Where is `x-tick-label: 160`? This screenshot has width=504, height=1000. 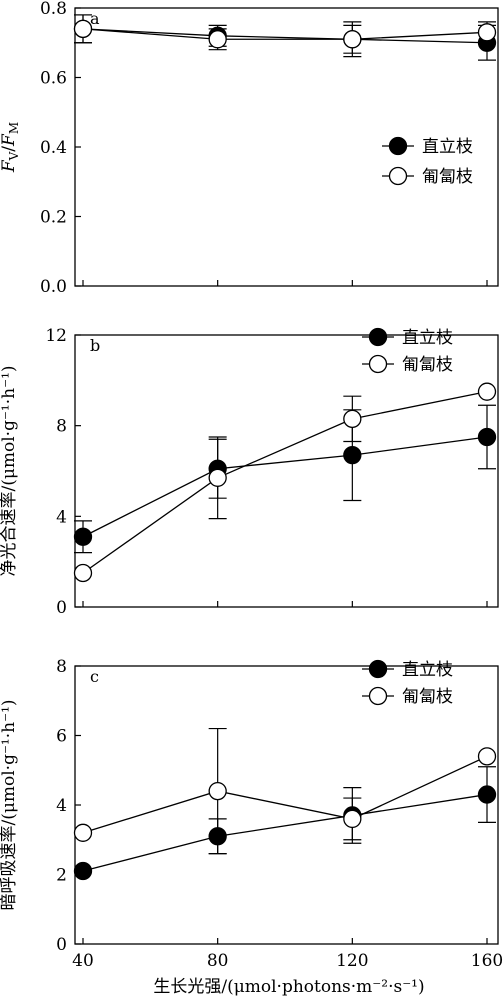 x-tick-label: 160 is located at coordinates (487, 961).